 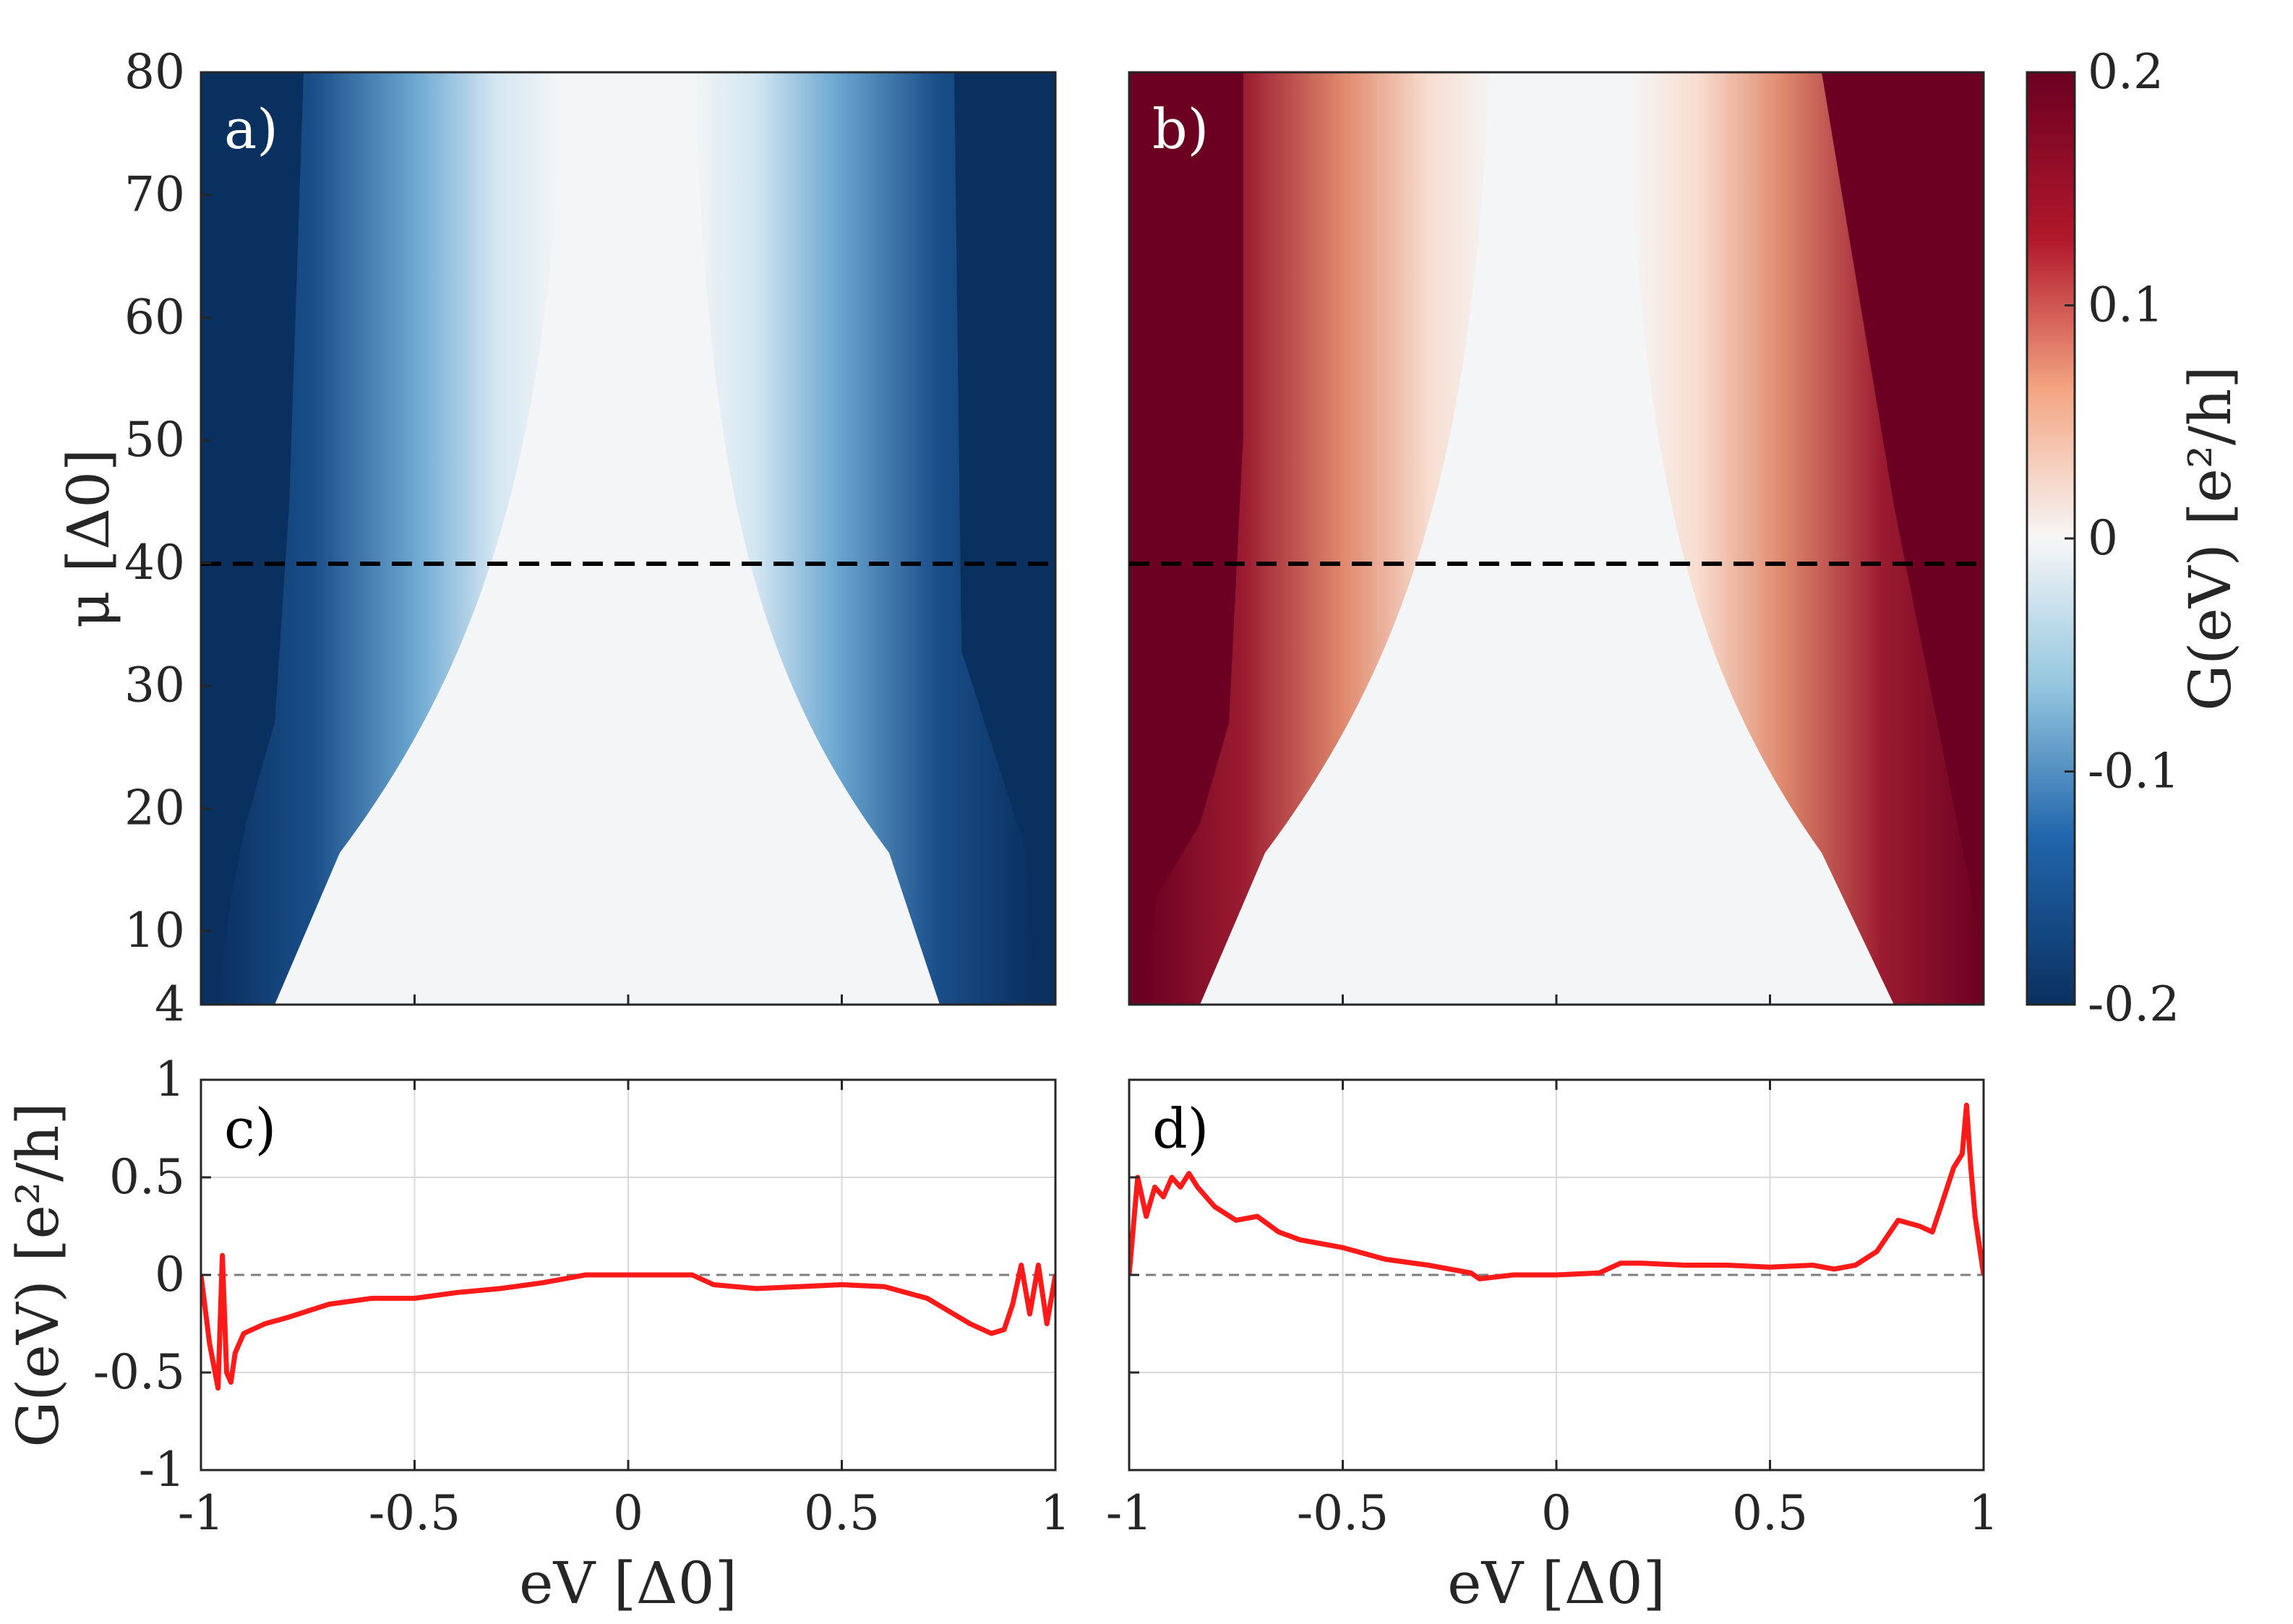 What do you see at coordinates (154, 440) in the screenshot?
I see `heatmap-y-tick-label: 50` at bounding box center [154, 440].